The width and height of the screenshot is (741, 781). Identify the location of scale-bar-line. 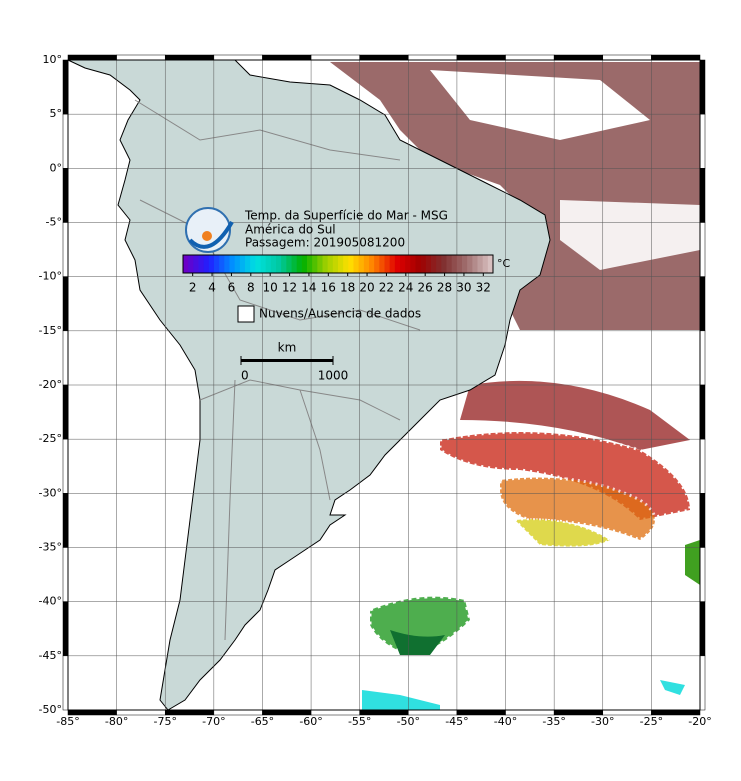
(287, 360).